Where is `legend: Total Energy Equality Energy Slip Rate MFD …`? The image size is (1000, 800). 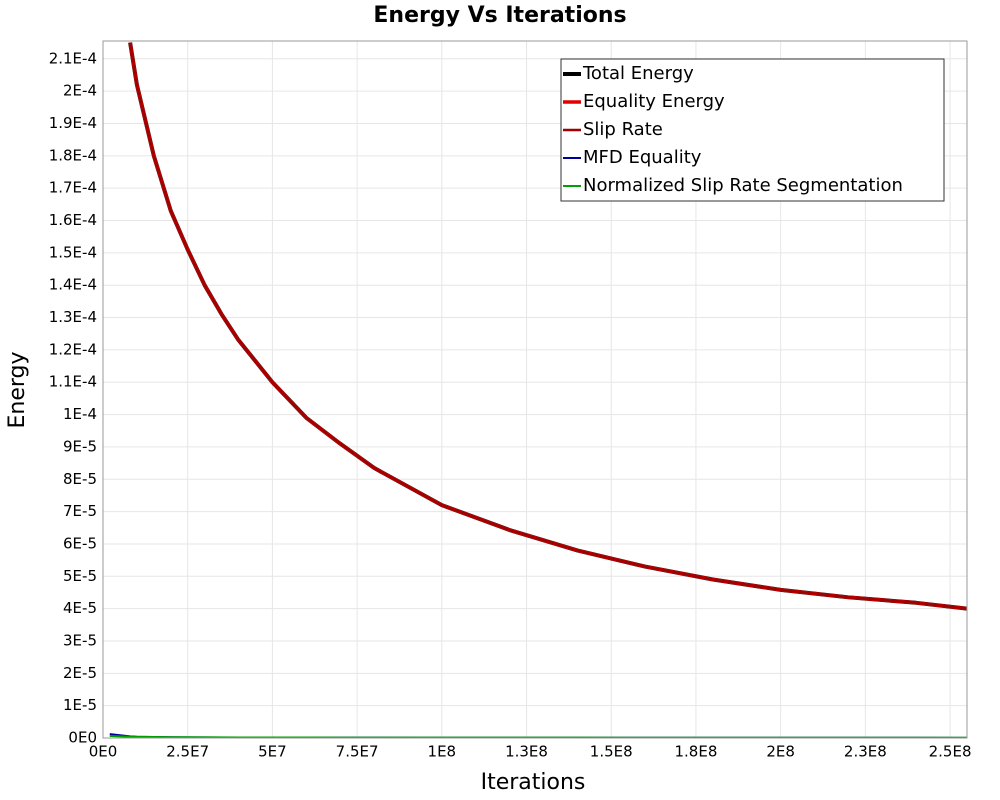
legend: Total Energy Equality Energy Slip Rate MFD … is located at coordinates (752, 130).